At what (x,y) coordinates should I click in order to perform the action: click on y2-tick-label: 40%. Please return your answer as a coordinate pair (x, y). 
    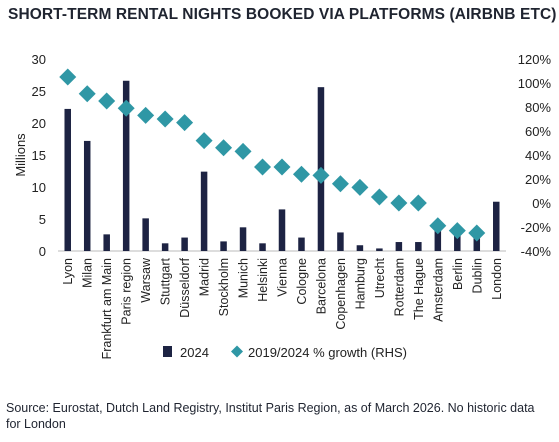
    Looking at the image, I should click on (538, 155).